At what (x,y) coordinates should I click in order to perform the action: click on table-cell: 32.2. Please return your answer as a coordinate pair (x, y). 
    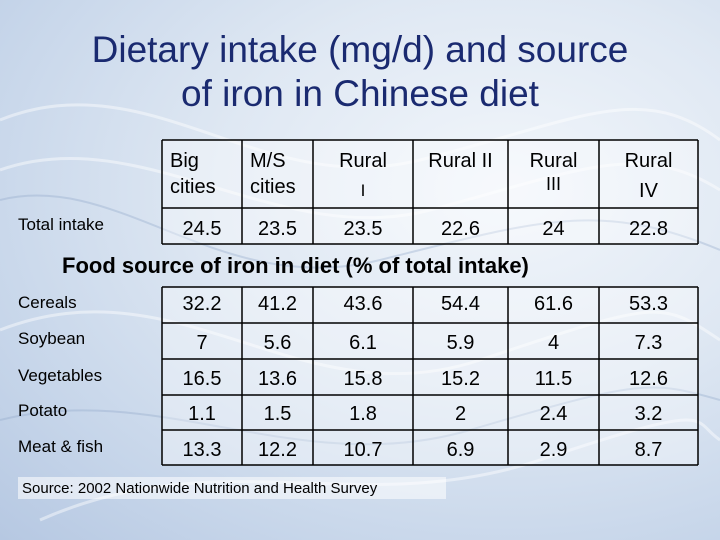
    Looking at the image, I should click on (202, 304).